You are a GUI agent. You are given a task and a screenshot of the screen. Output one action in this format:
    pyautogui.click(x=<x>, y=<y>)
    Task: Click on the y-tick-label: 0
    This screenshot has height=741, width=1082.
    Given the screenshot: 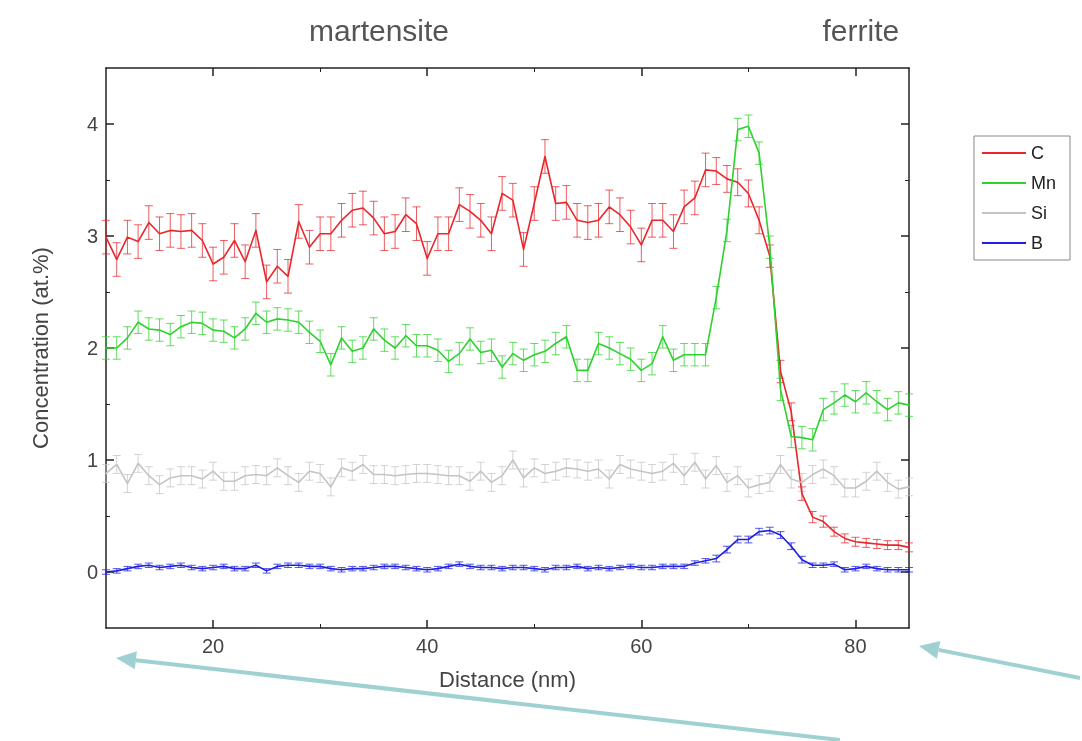 What is the action you would take?
    pyautogui.click(x=92, y=572)
    